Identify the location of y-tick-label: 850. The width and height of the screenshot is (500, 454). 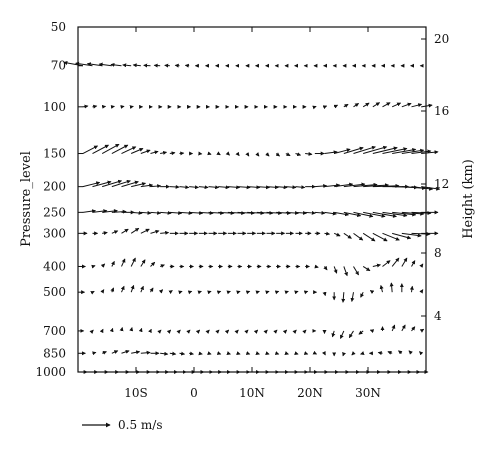
(54, 353).